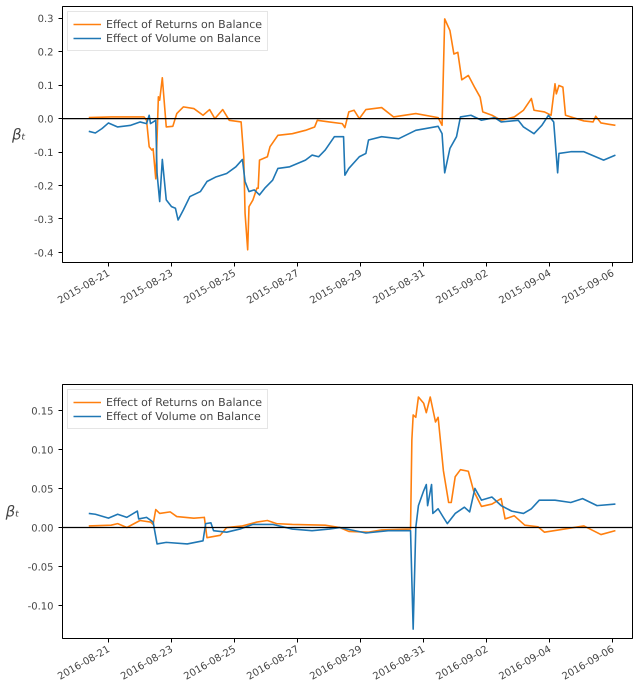 Image resolution: width=636 pixels, height=696 pixels. I want to click on y-tick-label: 0.0, so click(46, 120).